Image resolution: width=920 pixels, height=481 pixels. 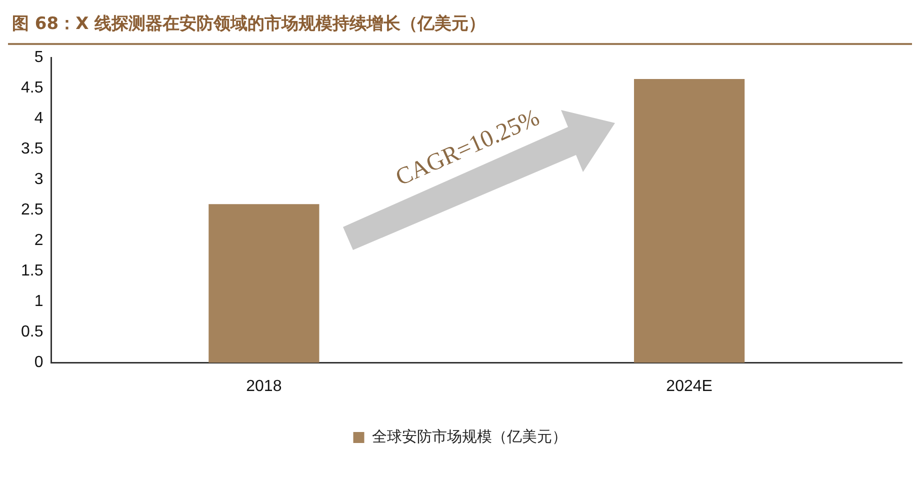 What do you see at coordinates (39, 241) in the screenshot?
I see `y-tick-label: 2` at bounding box center [39, 241].